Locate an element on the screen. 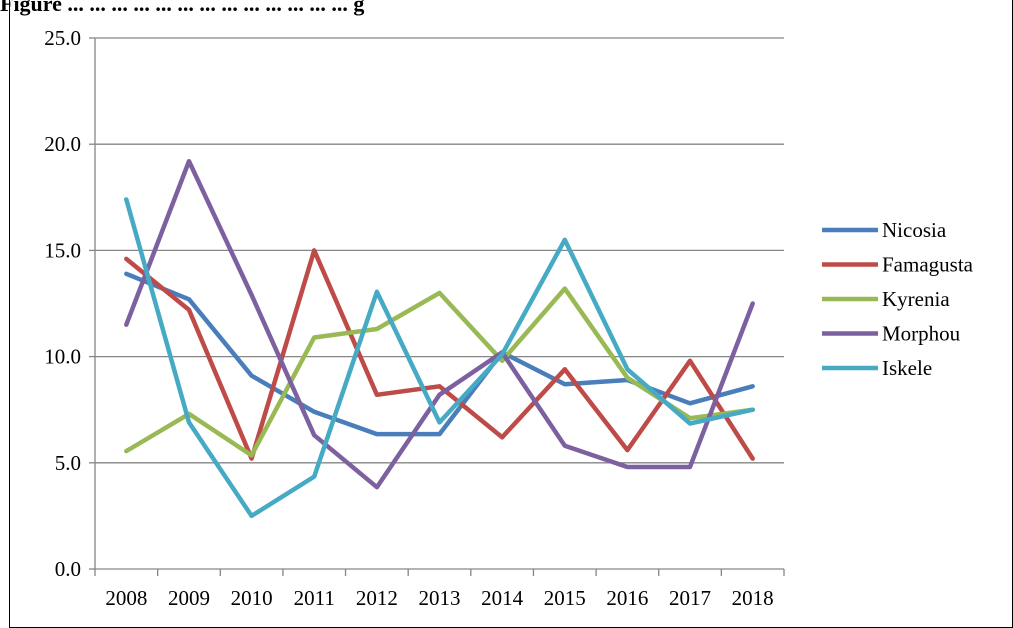  legend: Nicosia Famagusta Kyrenia Morphou Iskele is located at coordinates (898, 299).